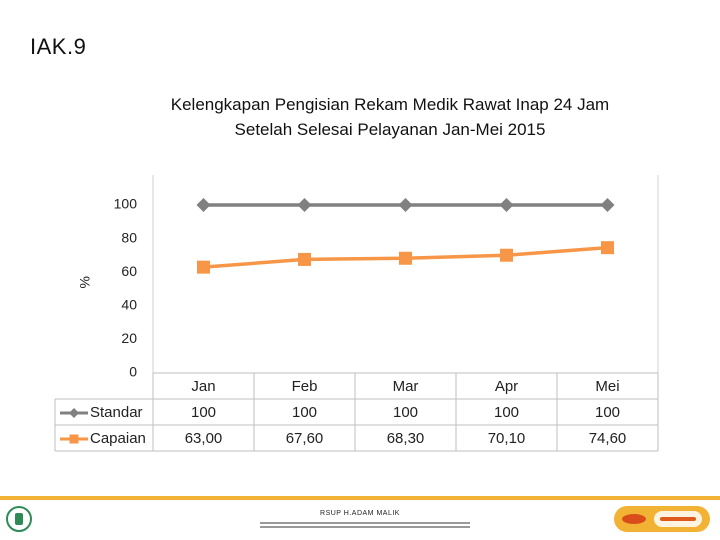  I want to click on data-label: 63,00, so click(204, 438).